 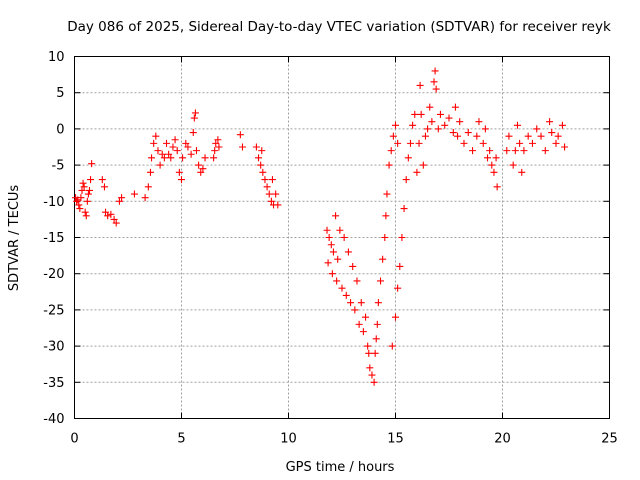 What do you see at coordinates (56, 57) in the screenshot?
I see `y-tick-label: 10` at bounding box center [56, 57].